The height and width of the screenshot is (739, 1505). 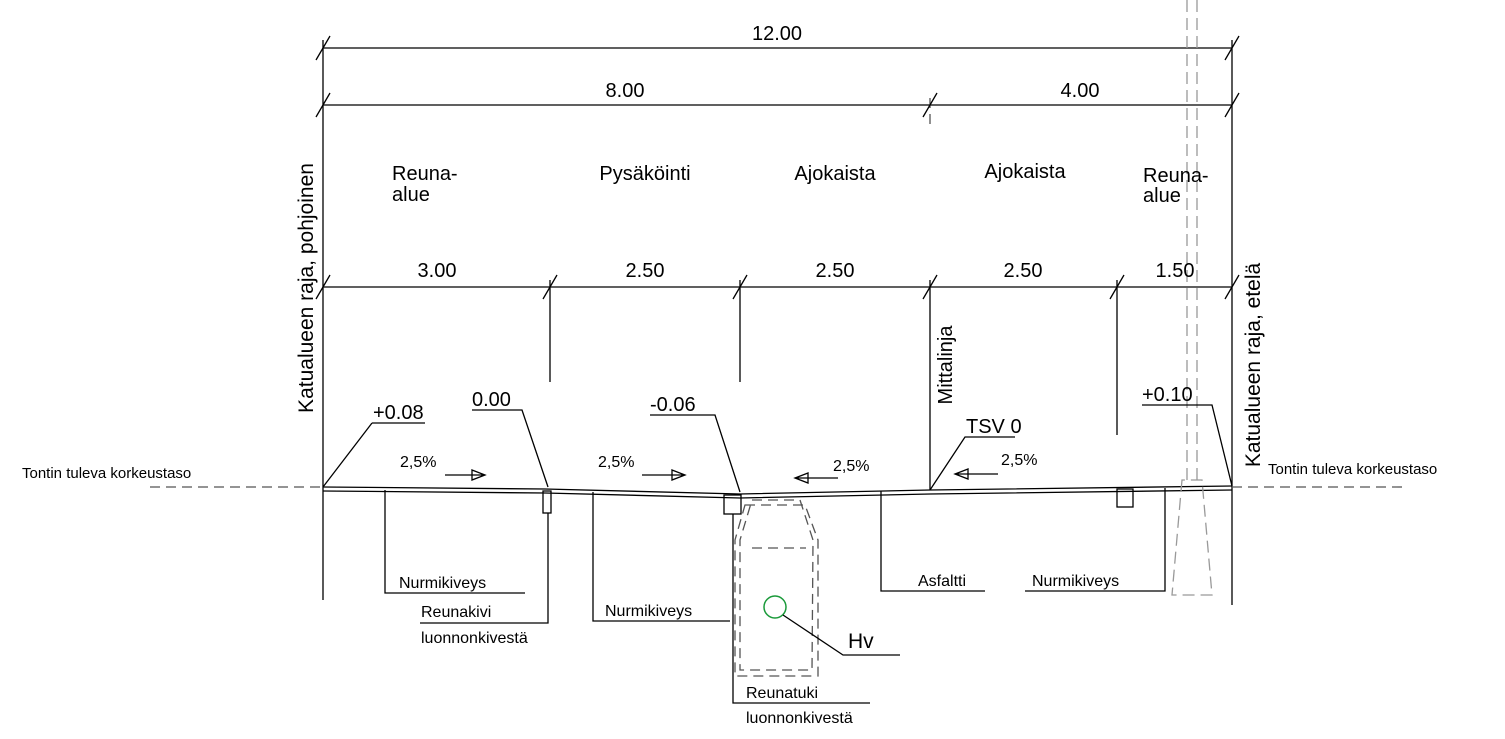 What do you see at coordinates (942, 581) in the screenshot?
I see `material: Asfaltti` at bounding box center [942, 581].